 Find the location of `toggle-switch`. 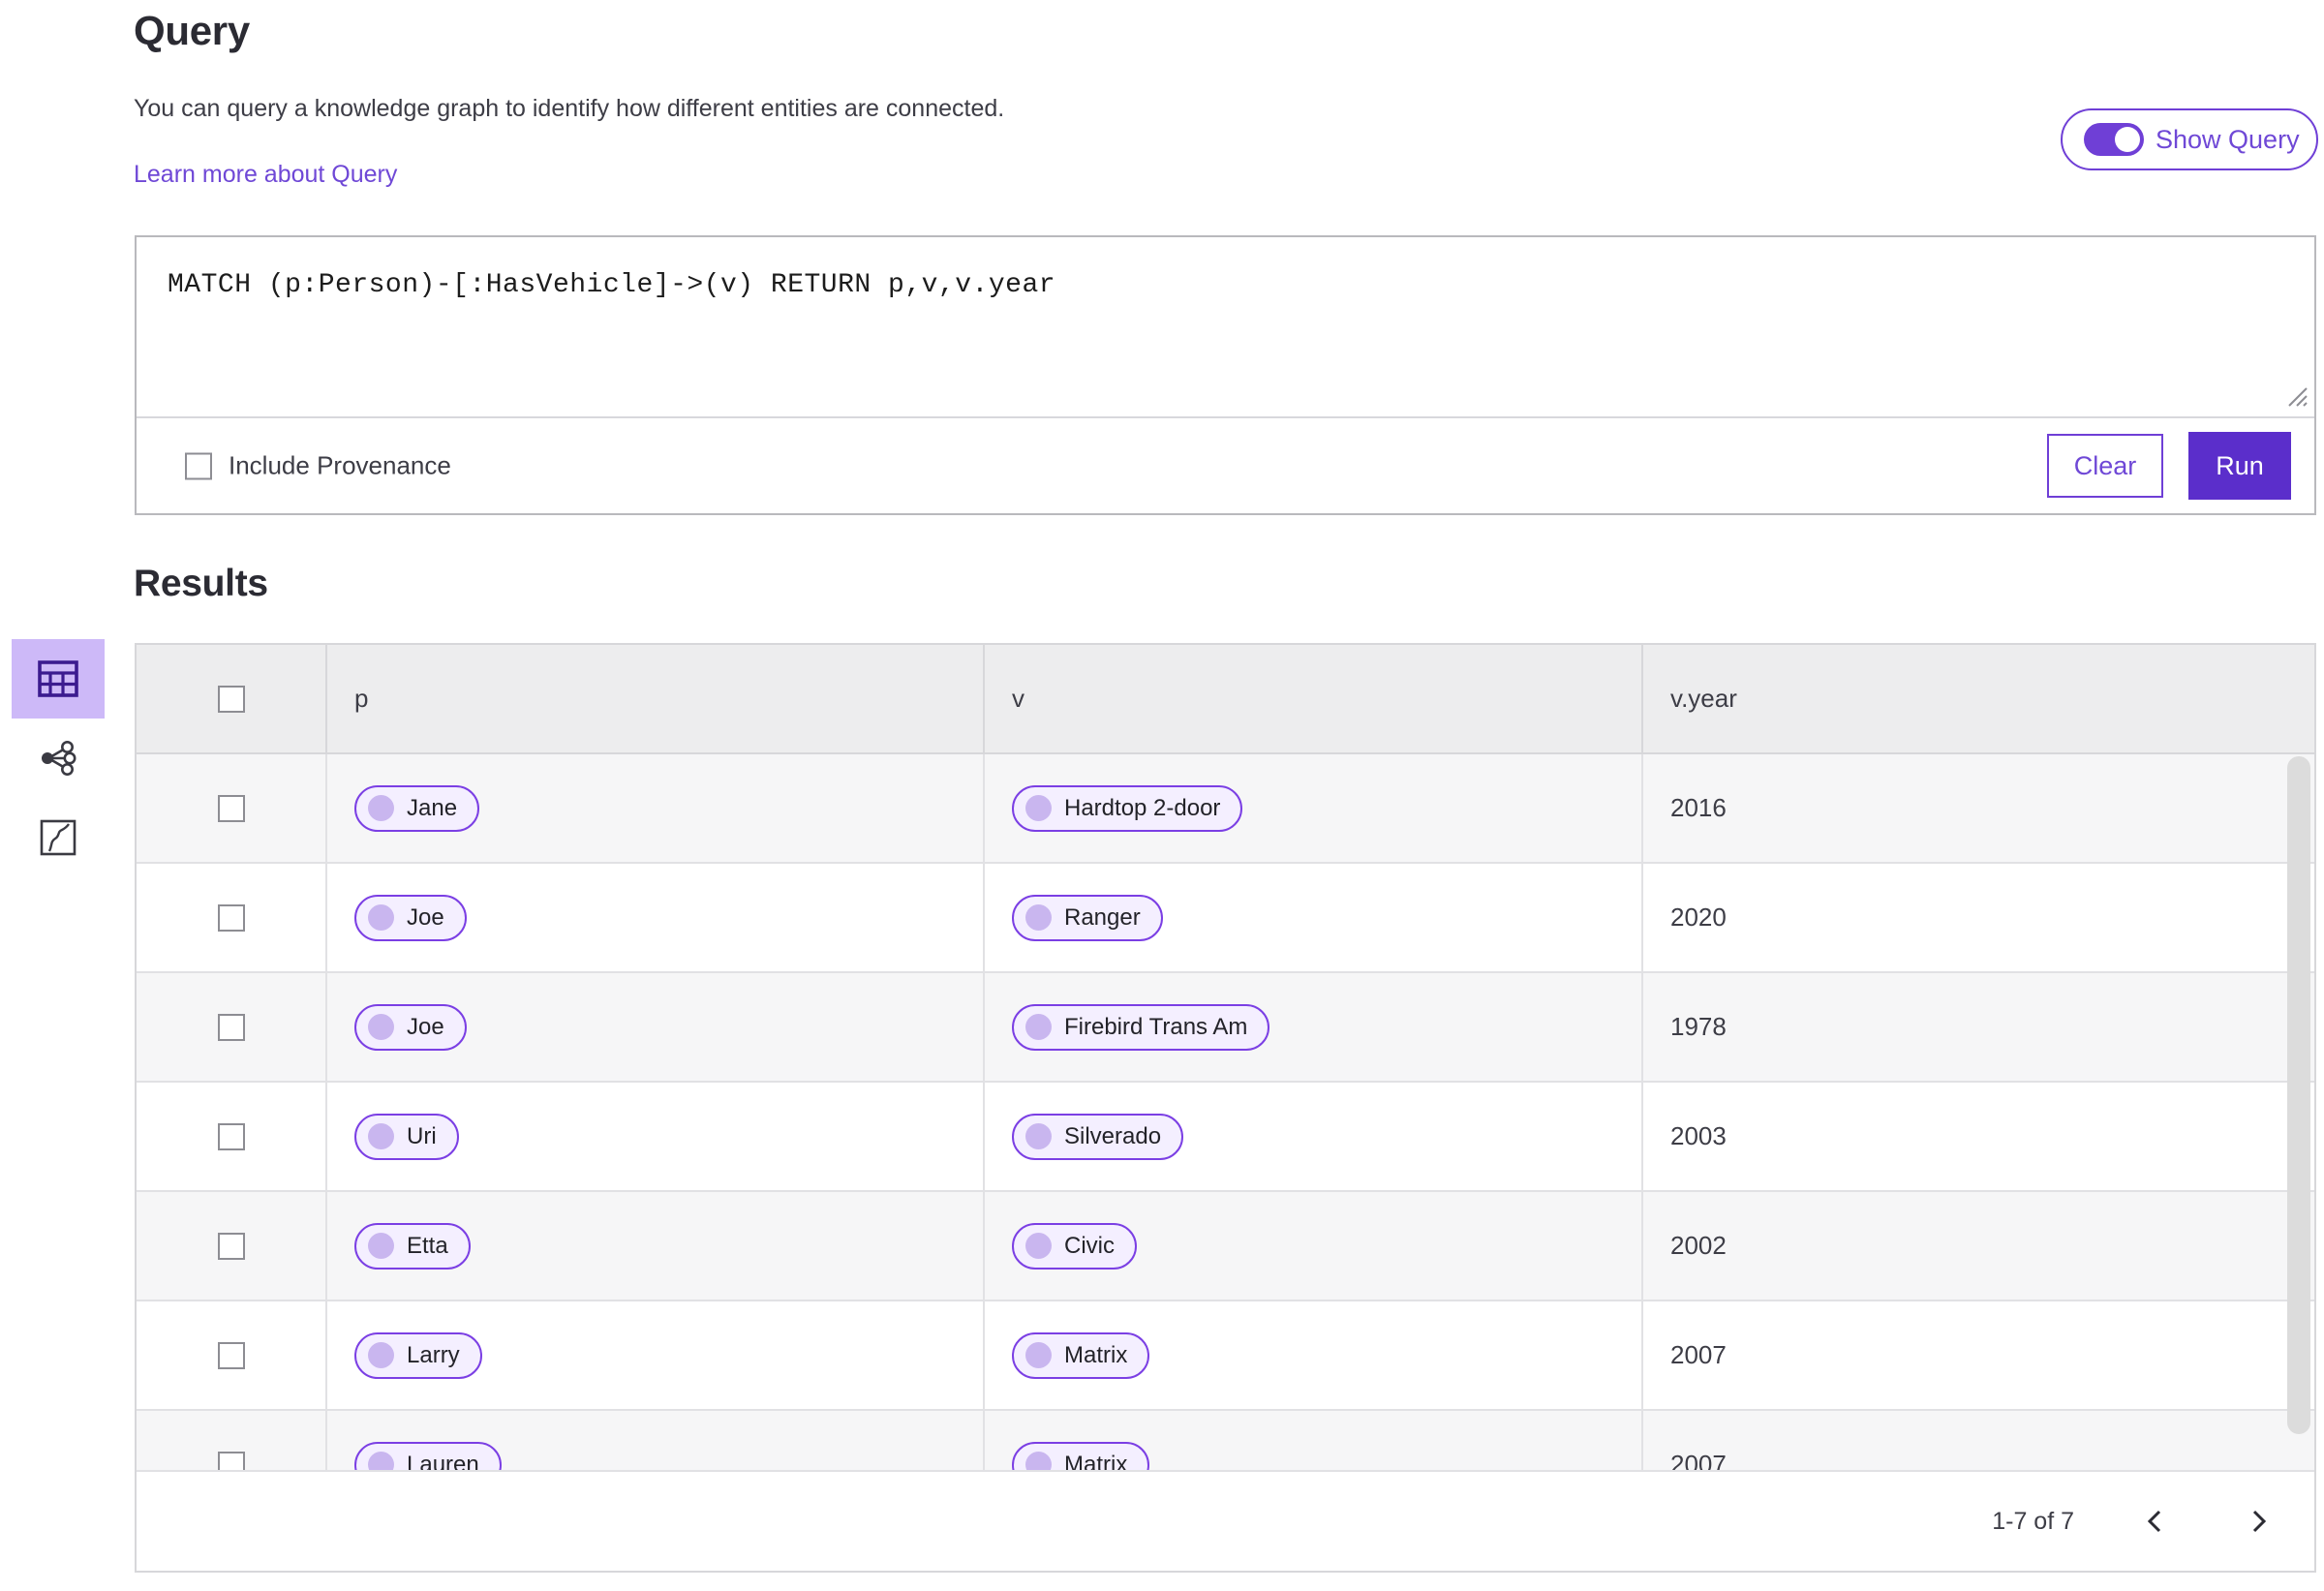

toggle-switch is located at coordinates (2114, 139).